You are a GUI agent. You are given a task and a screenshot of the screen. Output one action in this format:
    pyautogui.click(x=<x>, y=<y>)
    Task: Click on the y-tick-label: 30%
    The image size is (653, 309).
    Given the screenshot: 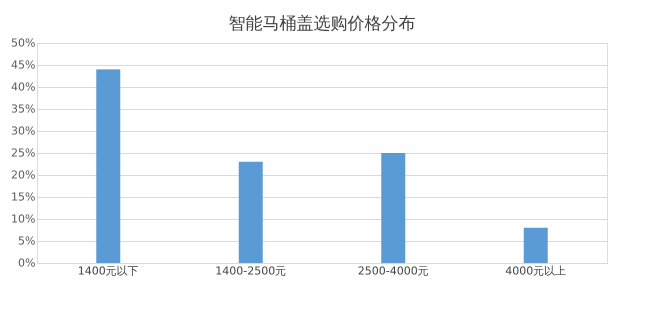 What is the action you would take?
    pyautogui.click(x=23, y=131)
    